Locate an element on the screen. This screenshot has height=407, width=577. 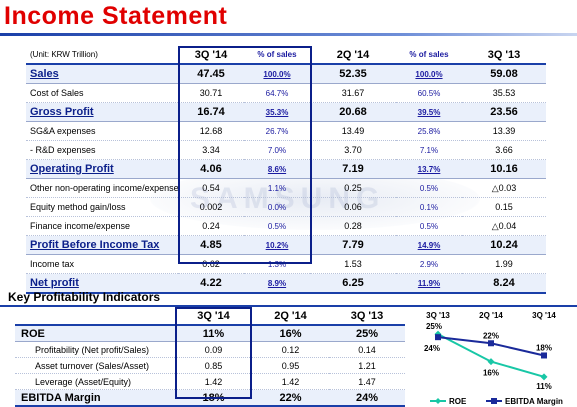
legend-label-roe: ROE is located at coordinates (458, 401).